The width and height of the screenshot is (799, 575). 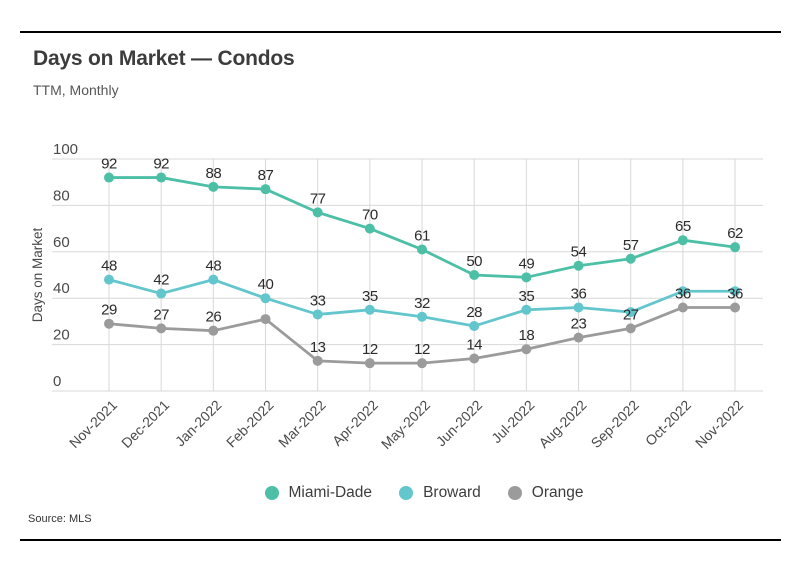 I want to click on data-point-label: 35, so click(x=370, y=296).